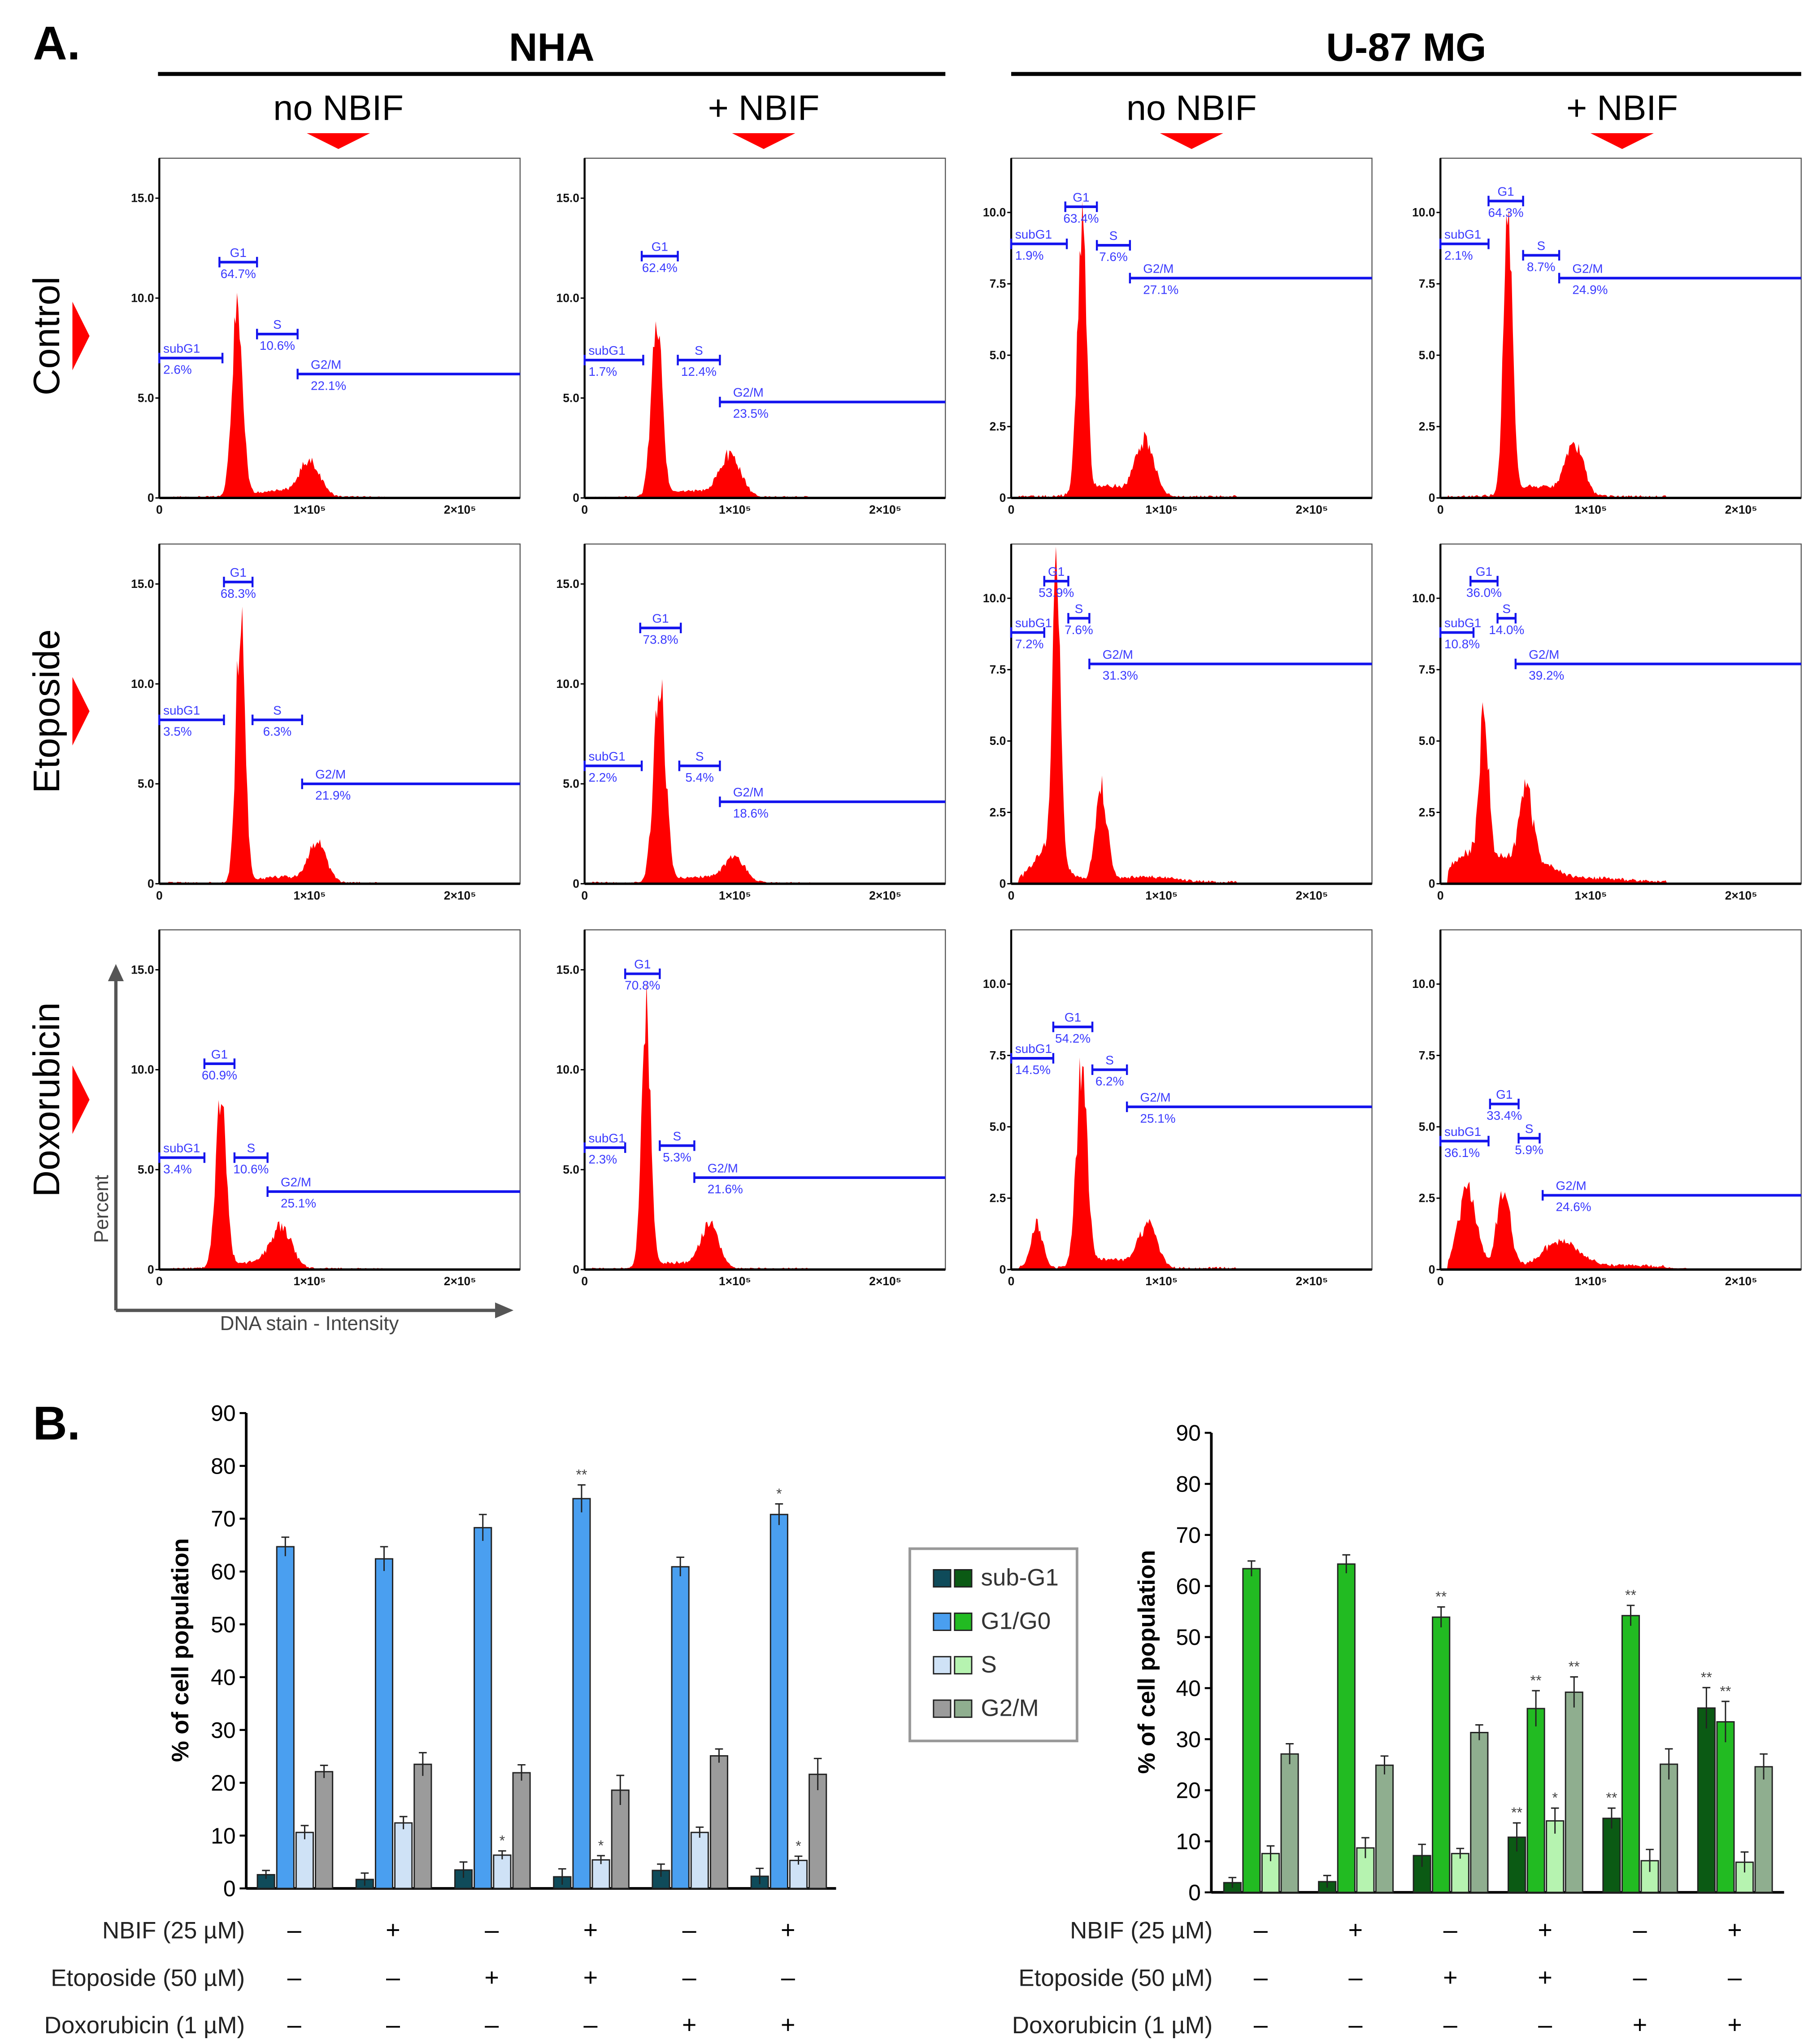 This screenshot has height=2044, width=1817. Describe the element at coordinates (239, 274) in the screenshot. I see `gate-percent-label: 64.7%` at that location.